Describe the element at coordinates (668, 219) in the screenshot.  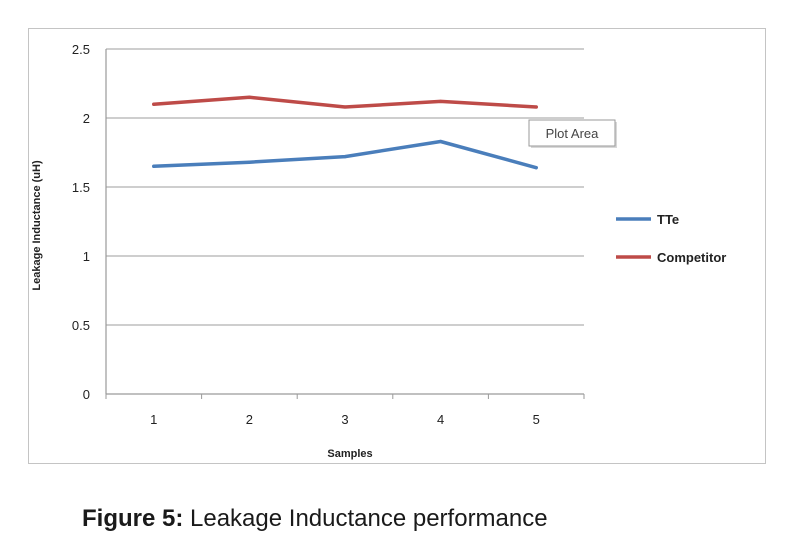
I see `legend-label: TTe` at that location.